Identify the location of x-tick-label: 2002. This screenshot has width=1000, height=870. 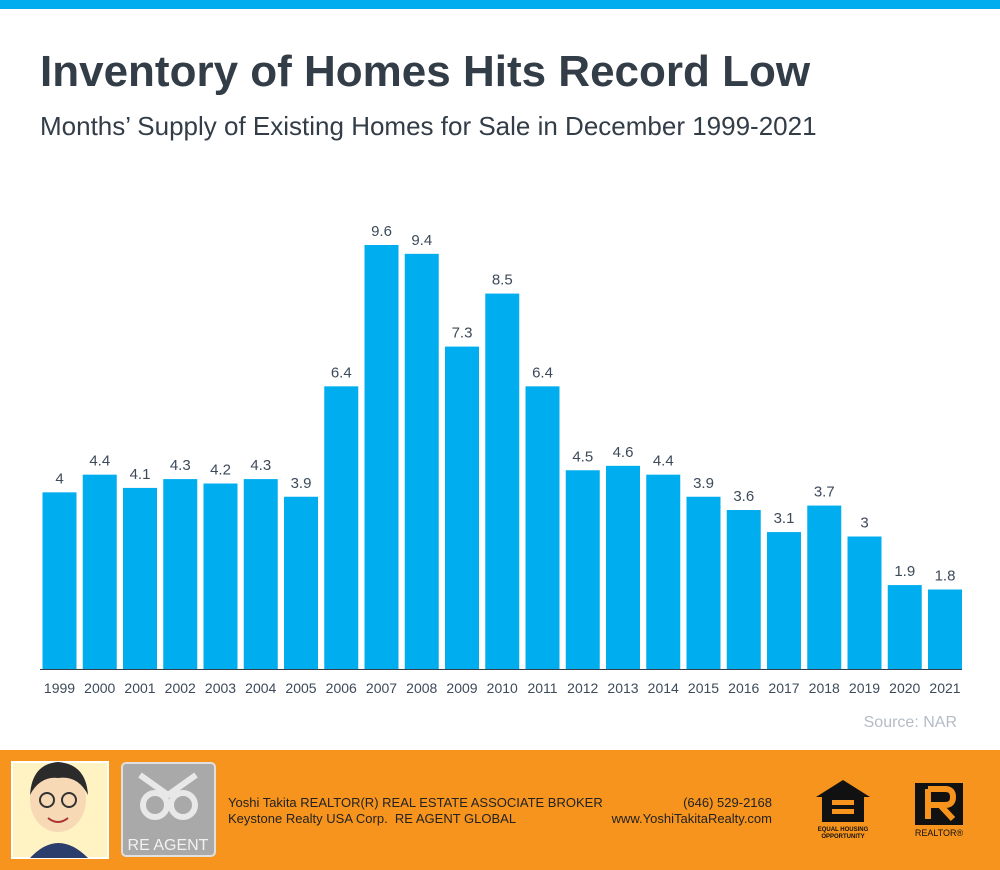
(180, 688).